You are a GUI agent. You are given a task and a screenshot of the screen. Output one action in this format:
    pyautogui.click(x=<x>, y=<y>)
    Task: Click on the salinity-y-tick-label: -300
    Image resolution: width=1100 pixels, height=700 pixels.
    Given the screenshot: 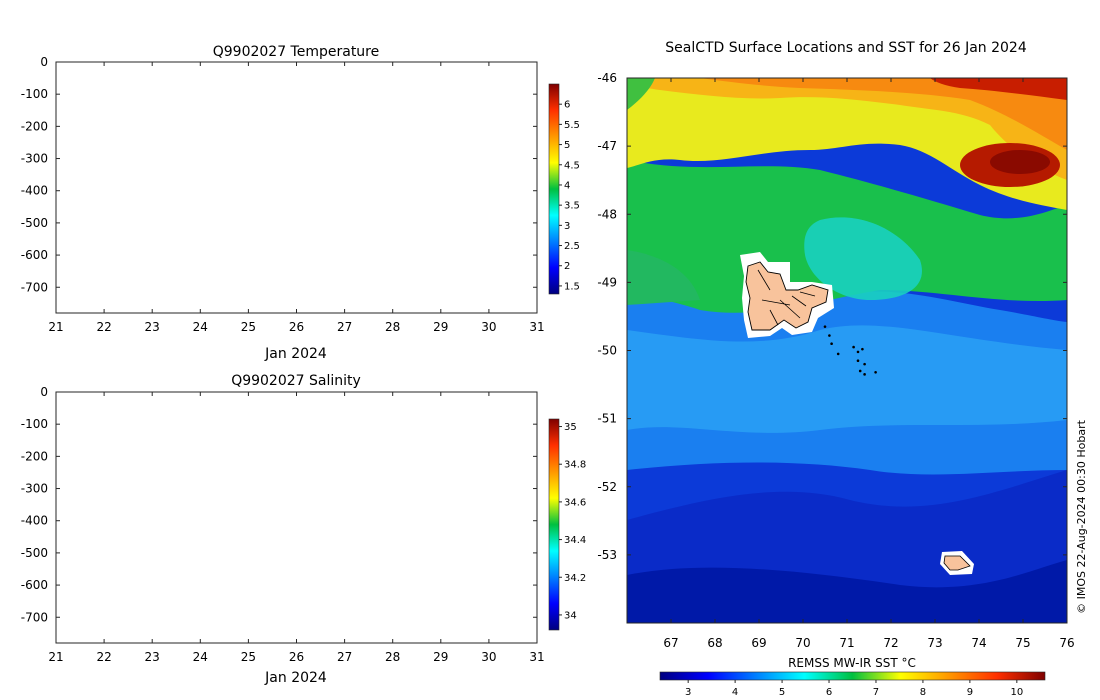 What is the action you would take?
    pyautogui.click(x=34, y=489)
    